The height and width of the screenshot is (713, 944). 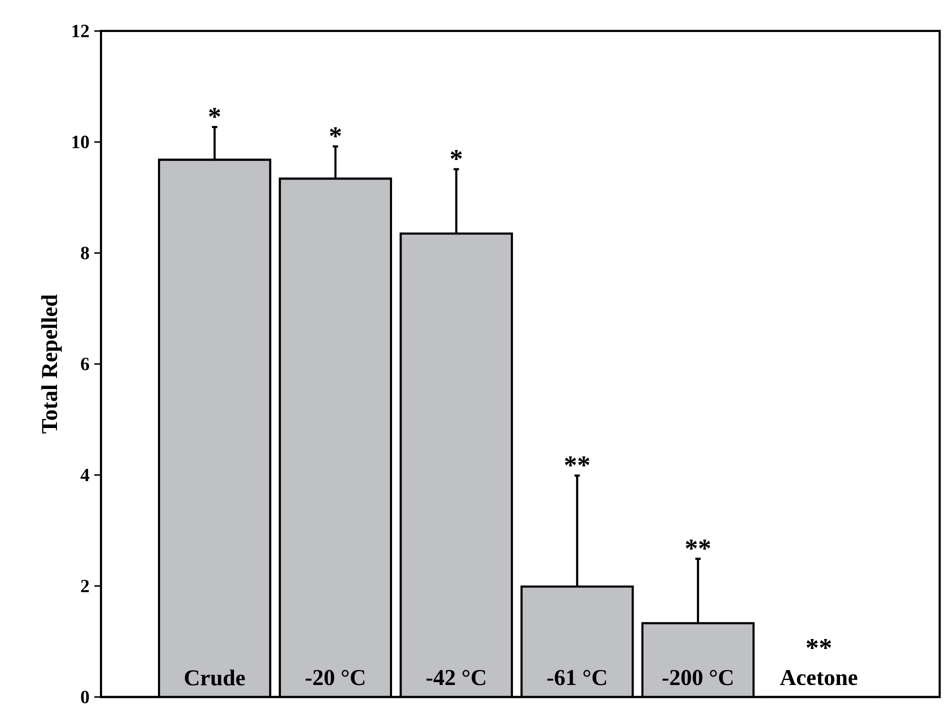 I want to click on x-tick-label: -42 °C, so click(x=456, y=678).